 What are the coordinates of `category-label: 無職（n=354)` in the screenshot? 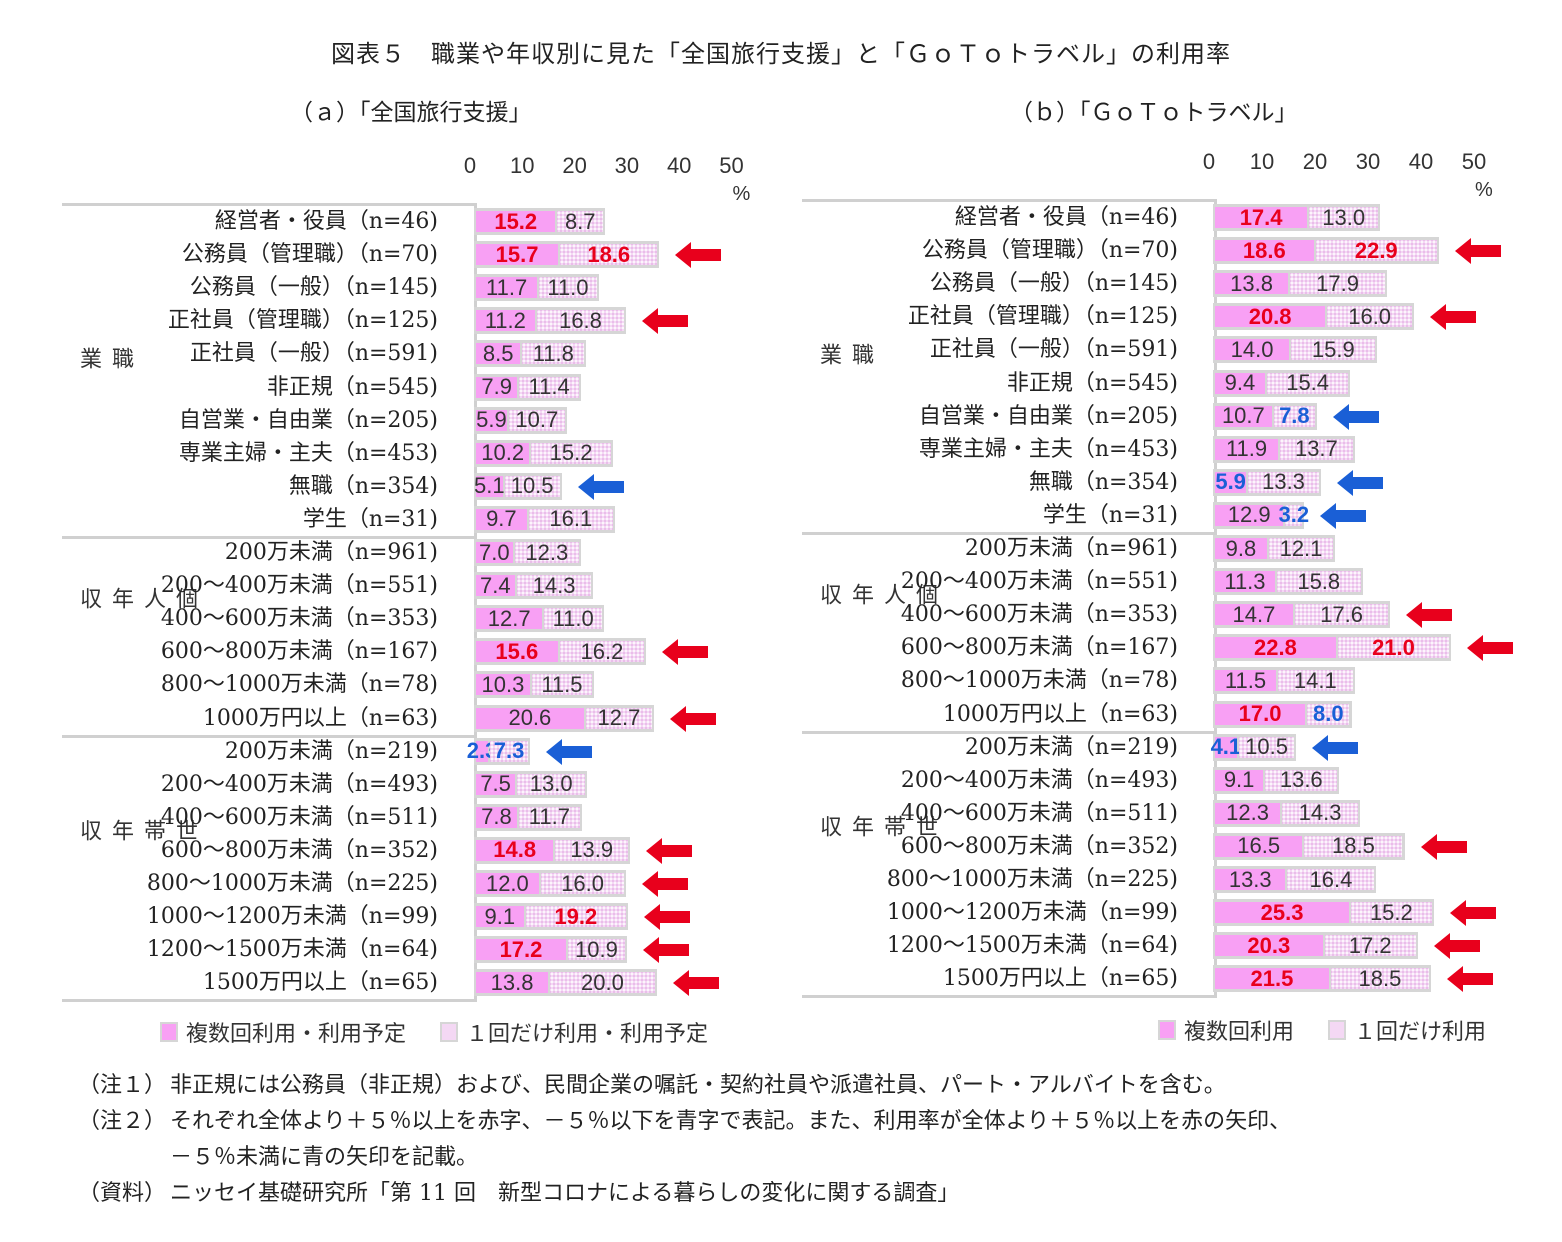 It's located at (1103, 482).